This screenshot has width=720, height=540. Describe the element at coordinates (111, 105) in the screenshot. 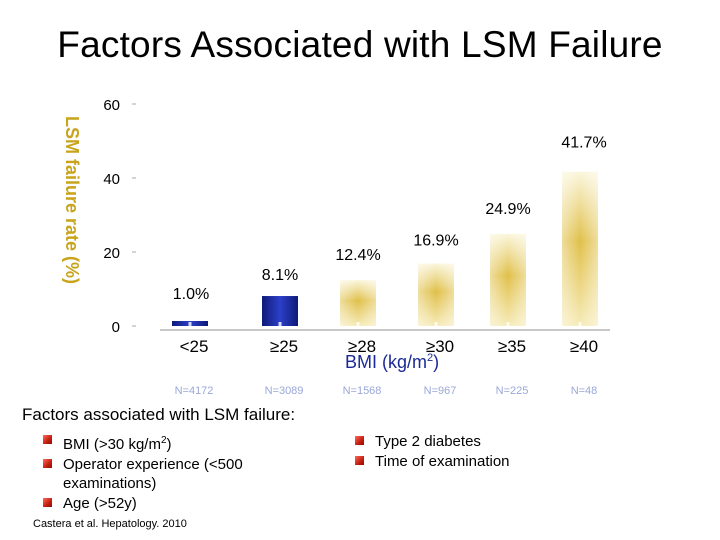

I see `y-tick-label: 60` at that location.